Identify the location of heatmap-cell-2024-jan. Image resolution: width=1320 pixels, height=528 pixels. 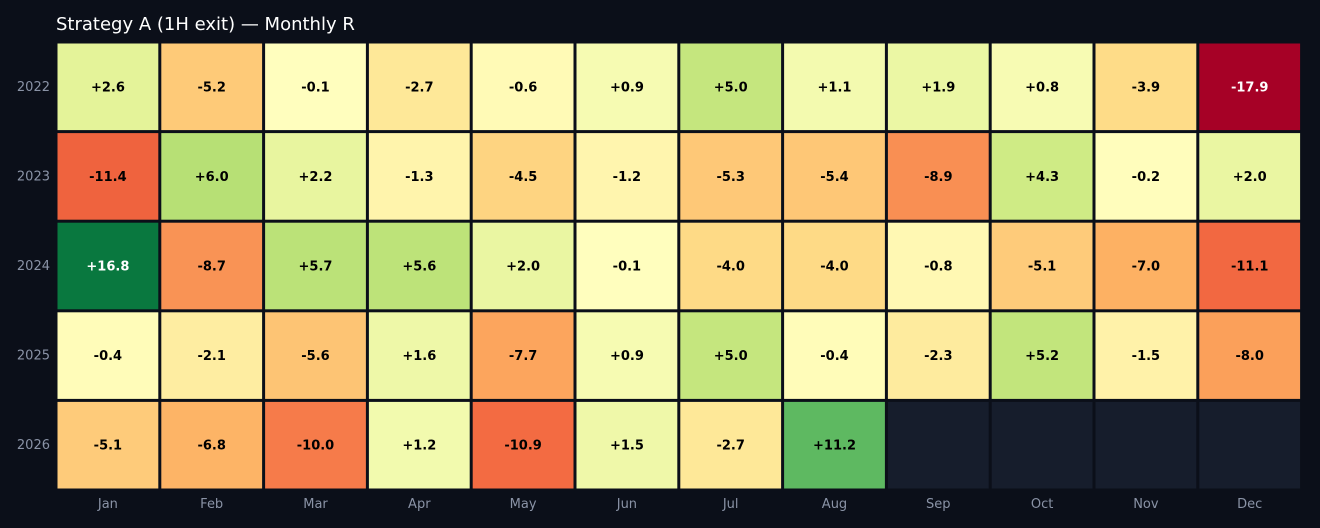
(108, 266).